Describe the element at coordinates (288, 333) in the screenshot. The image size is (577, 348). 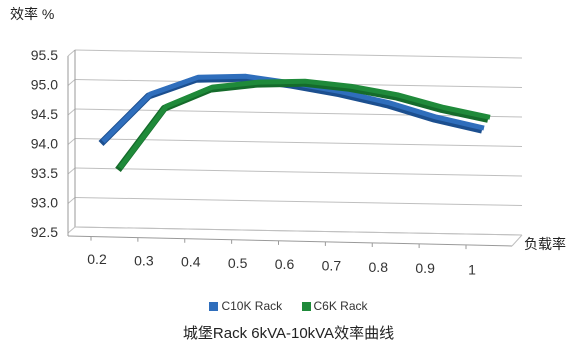
I see `chart-title: 城堡Rack 6kVA-10kVA效率曲线` at that location.